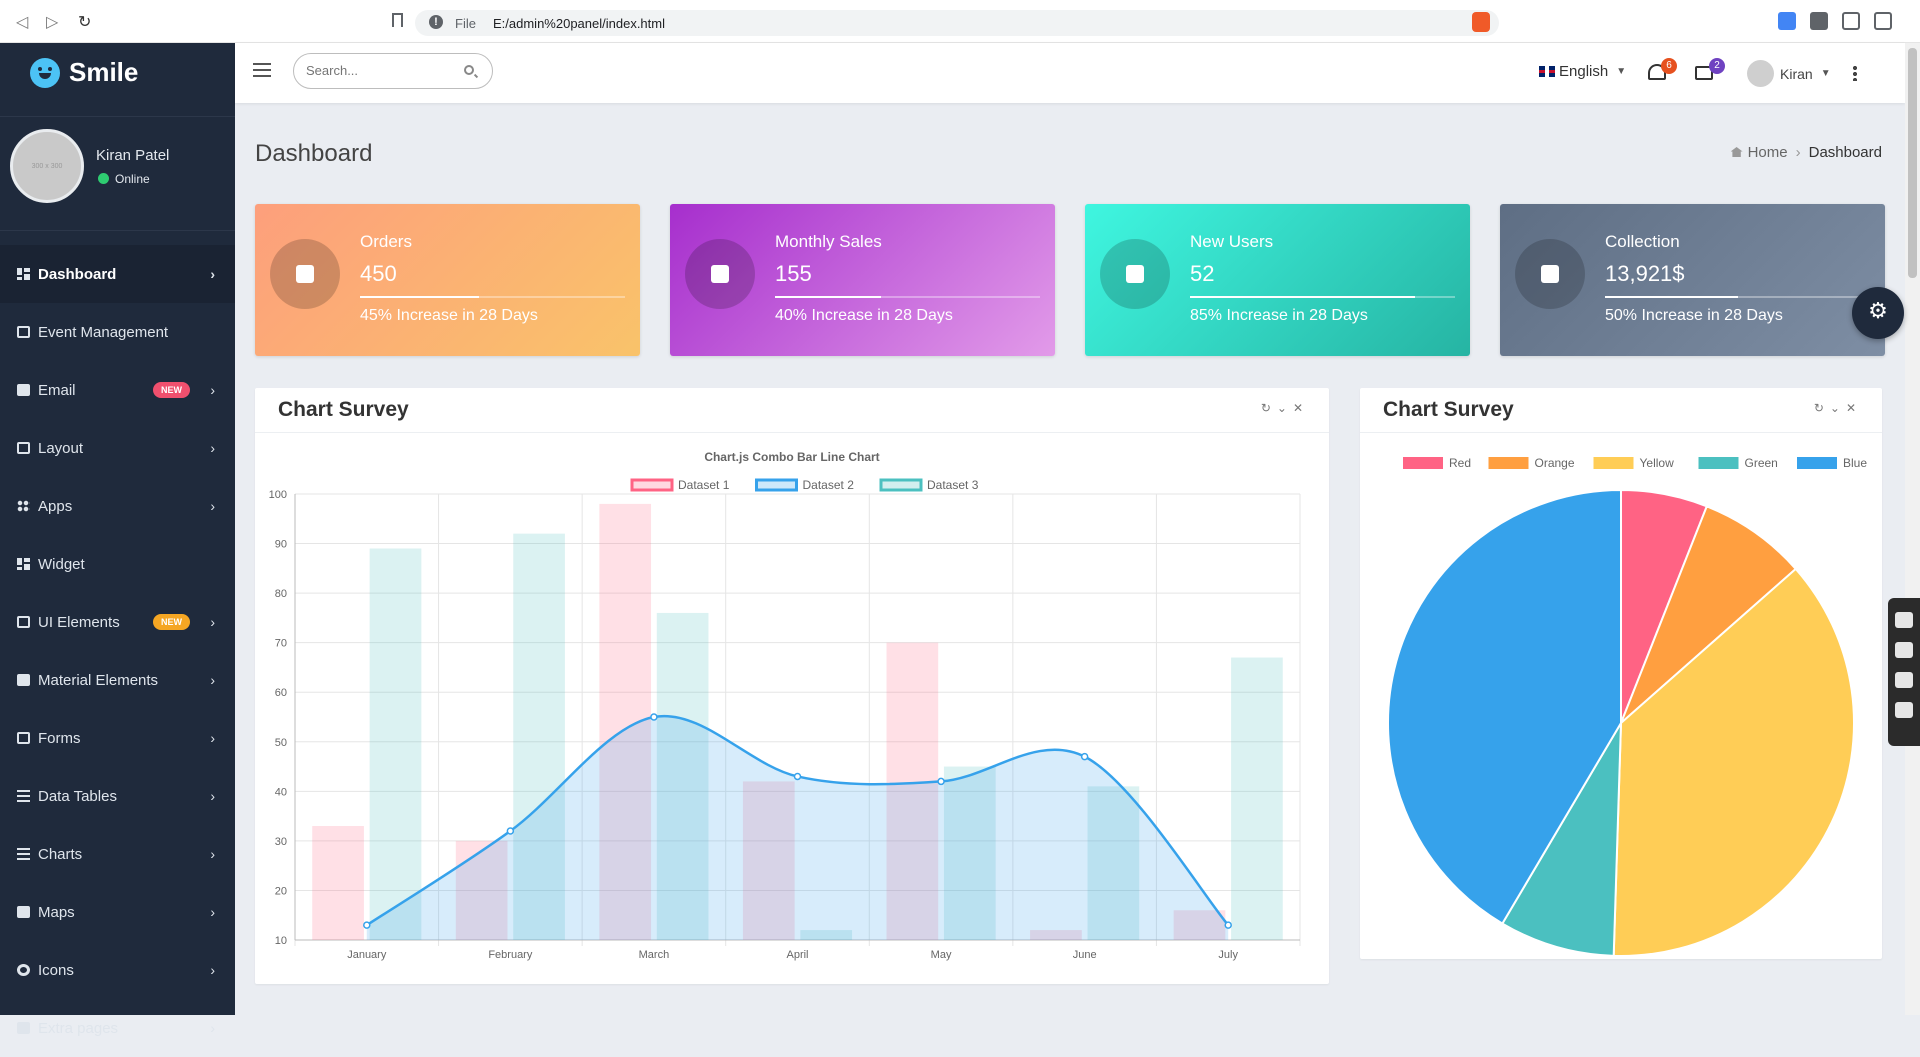  What do you see at coordinates (1912, 529) in the screenshot?
I see `page-scrollbar` at bounding box center [1912, 529].